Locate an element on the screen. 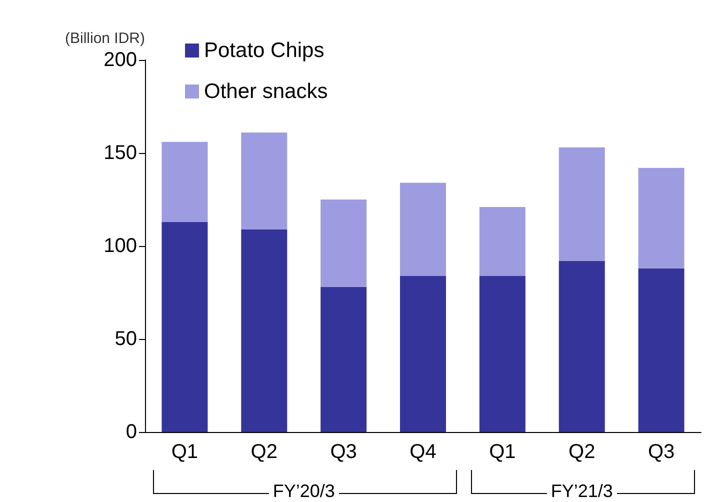 This screenshot has width=706, height=502. x-tick-label: Q4 is located at coordinates (423, 452).